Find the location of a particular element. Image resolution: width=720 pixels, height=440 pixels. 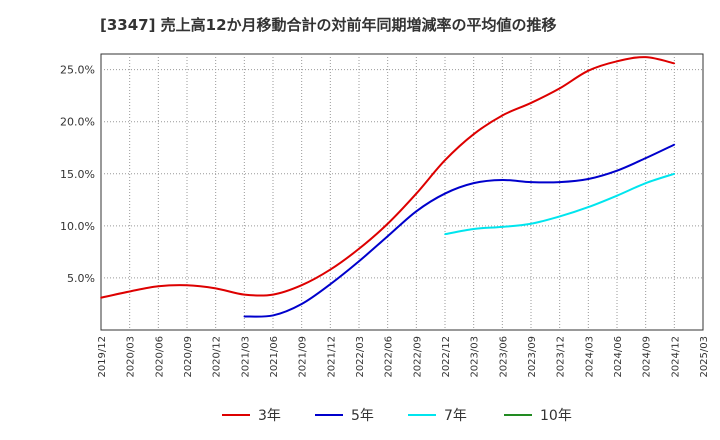

x-tick-label: 2021/03 is located at coordinates (245, 357).